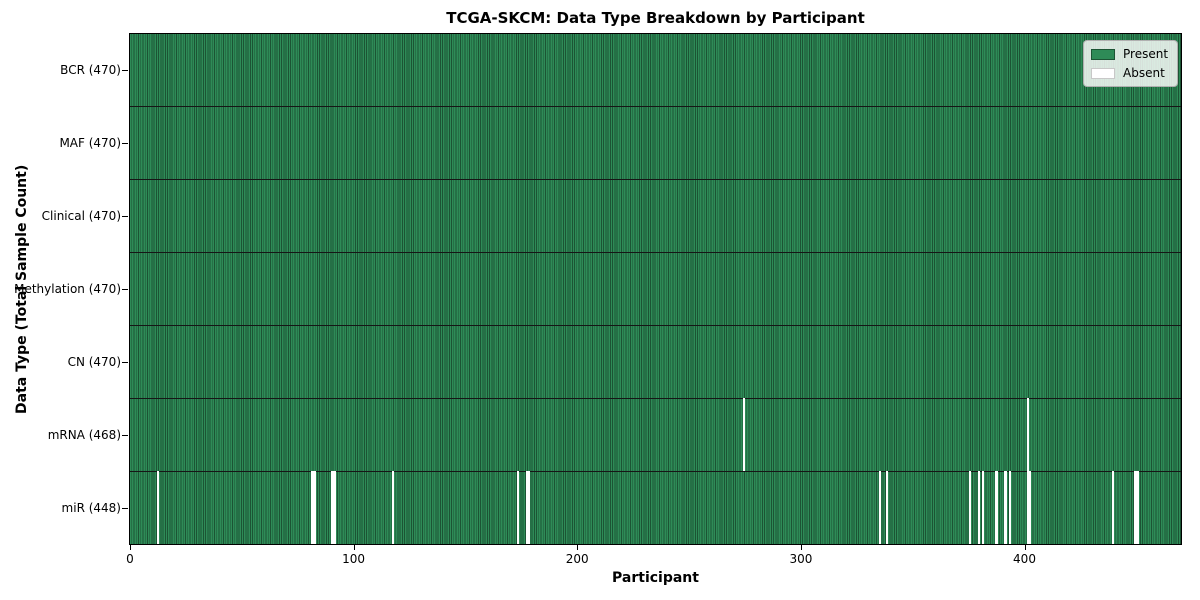 Image resolution: width=1200 pixels, height=600 pixels. I want to click on y-tick-label-MAF: MAF (470), so click(90, 143).